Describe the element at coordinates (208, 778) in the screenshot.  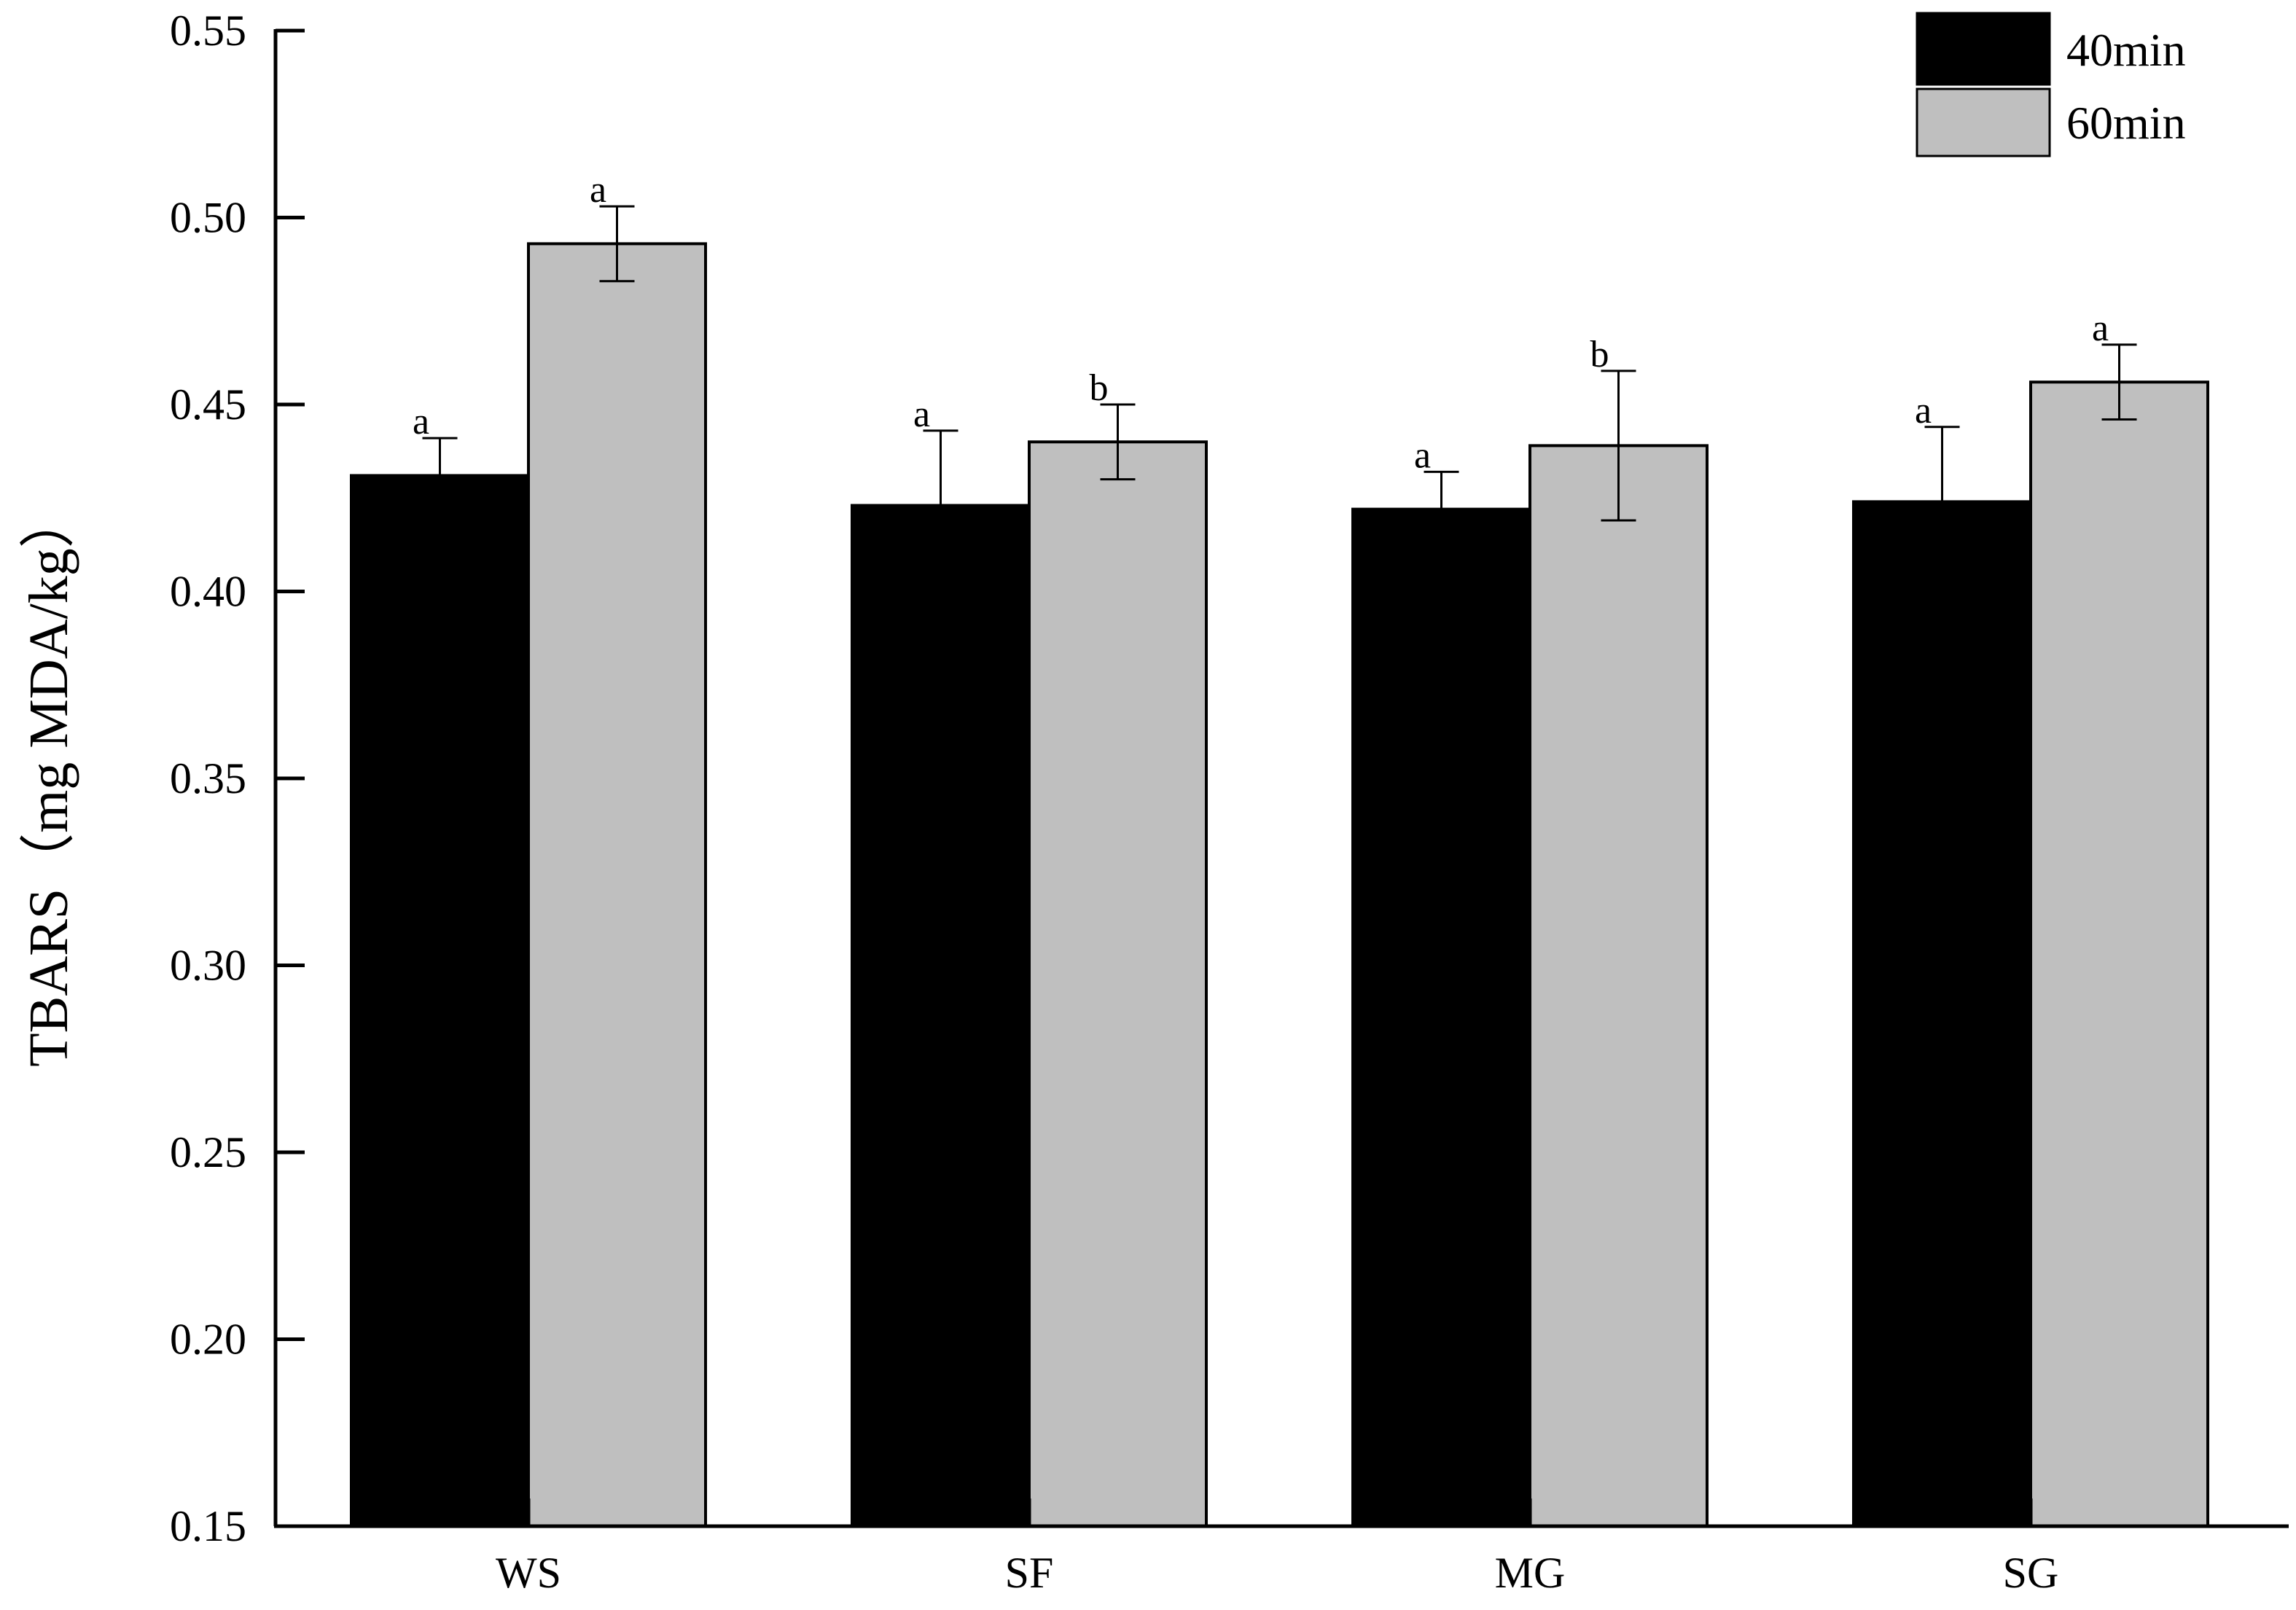
I see `y-tick-label: 0.35` at that location.